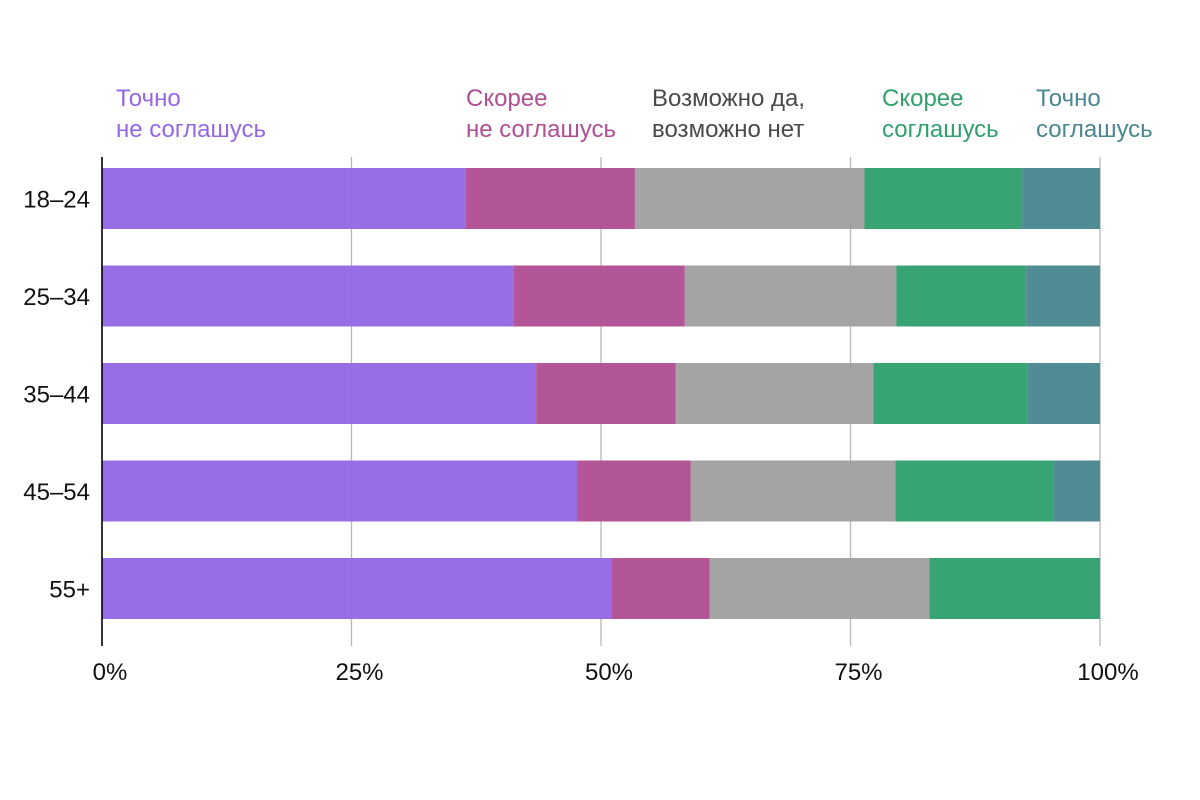 The height and width of the screenshot is (800, 1200). Describe the element at coordinates (858, 672) in the screenshot. I see `x-tick-label: 75%` at that location.